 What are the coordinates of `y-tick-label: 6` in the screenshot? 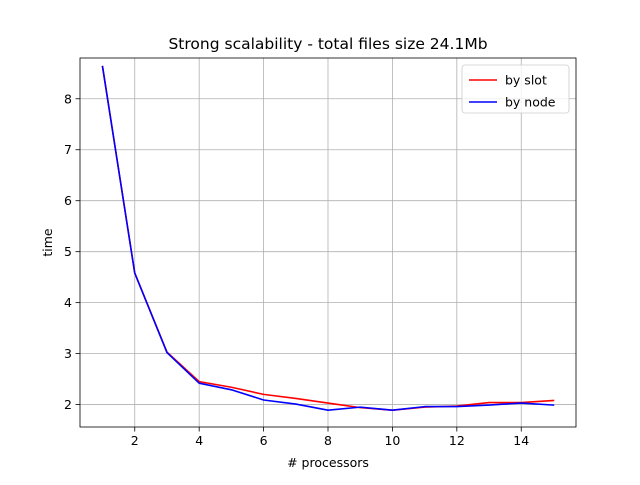 It's located at (68, 200).